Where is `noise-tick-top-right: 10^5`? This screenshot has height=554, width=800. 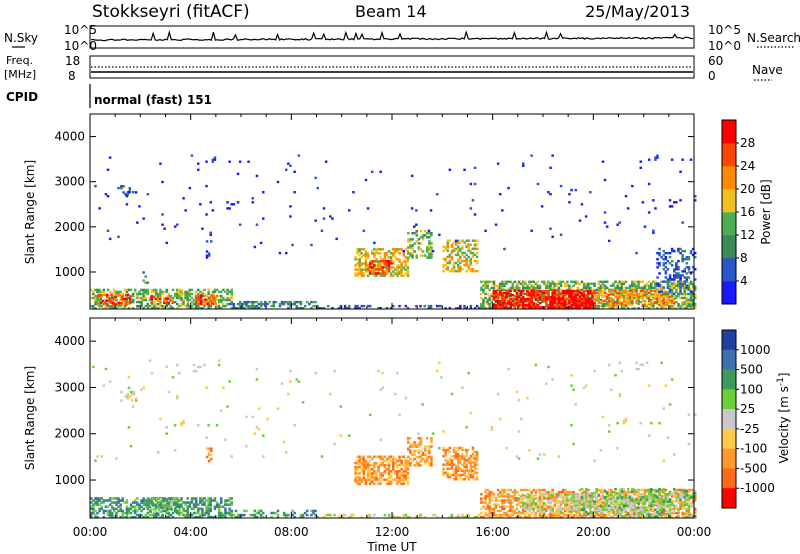 noise-tick-top-right: 10^5 is located at coordinates (724, 30).